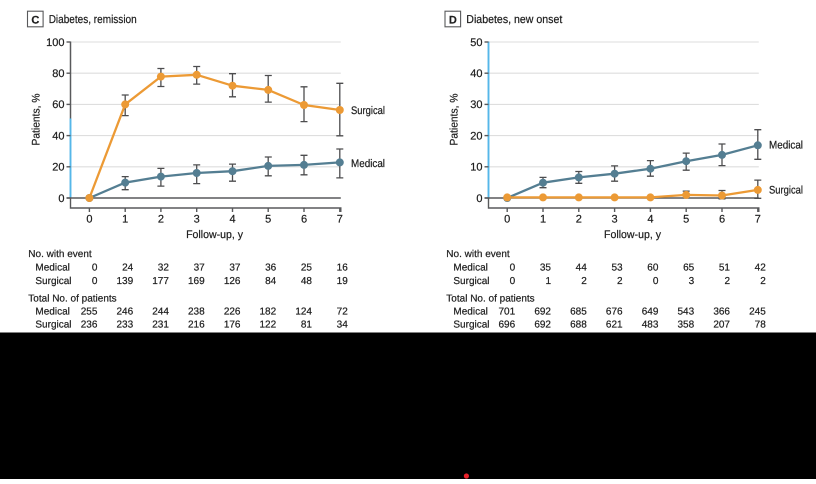  Describe the element at coordinates (761, 325) in the screenshot. I see `svg-text: 78` at that location.